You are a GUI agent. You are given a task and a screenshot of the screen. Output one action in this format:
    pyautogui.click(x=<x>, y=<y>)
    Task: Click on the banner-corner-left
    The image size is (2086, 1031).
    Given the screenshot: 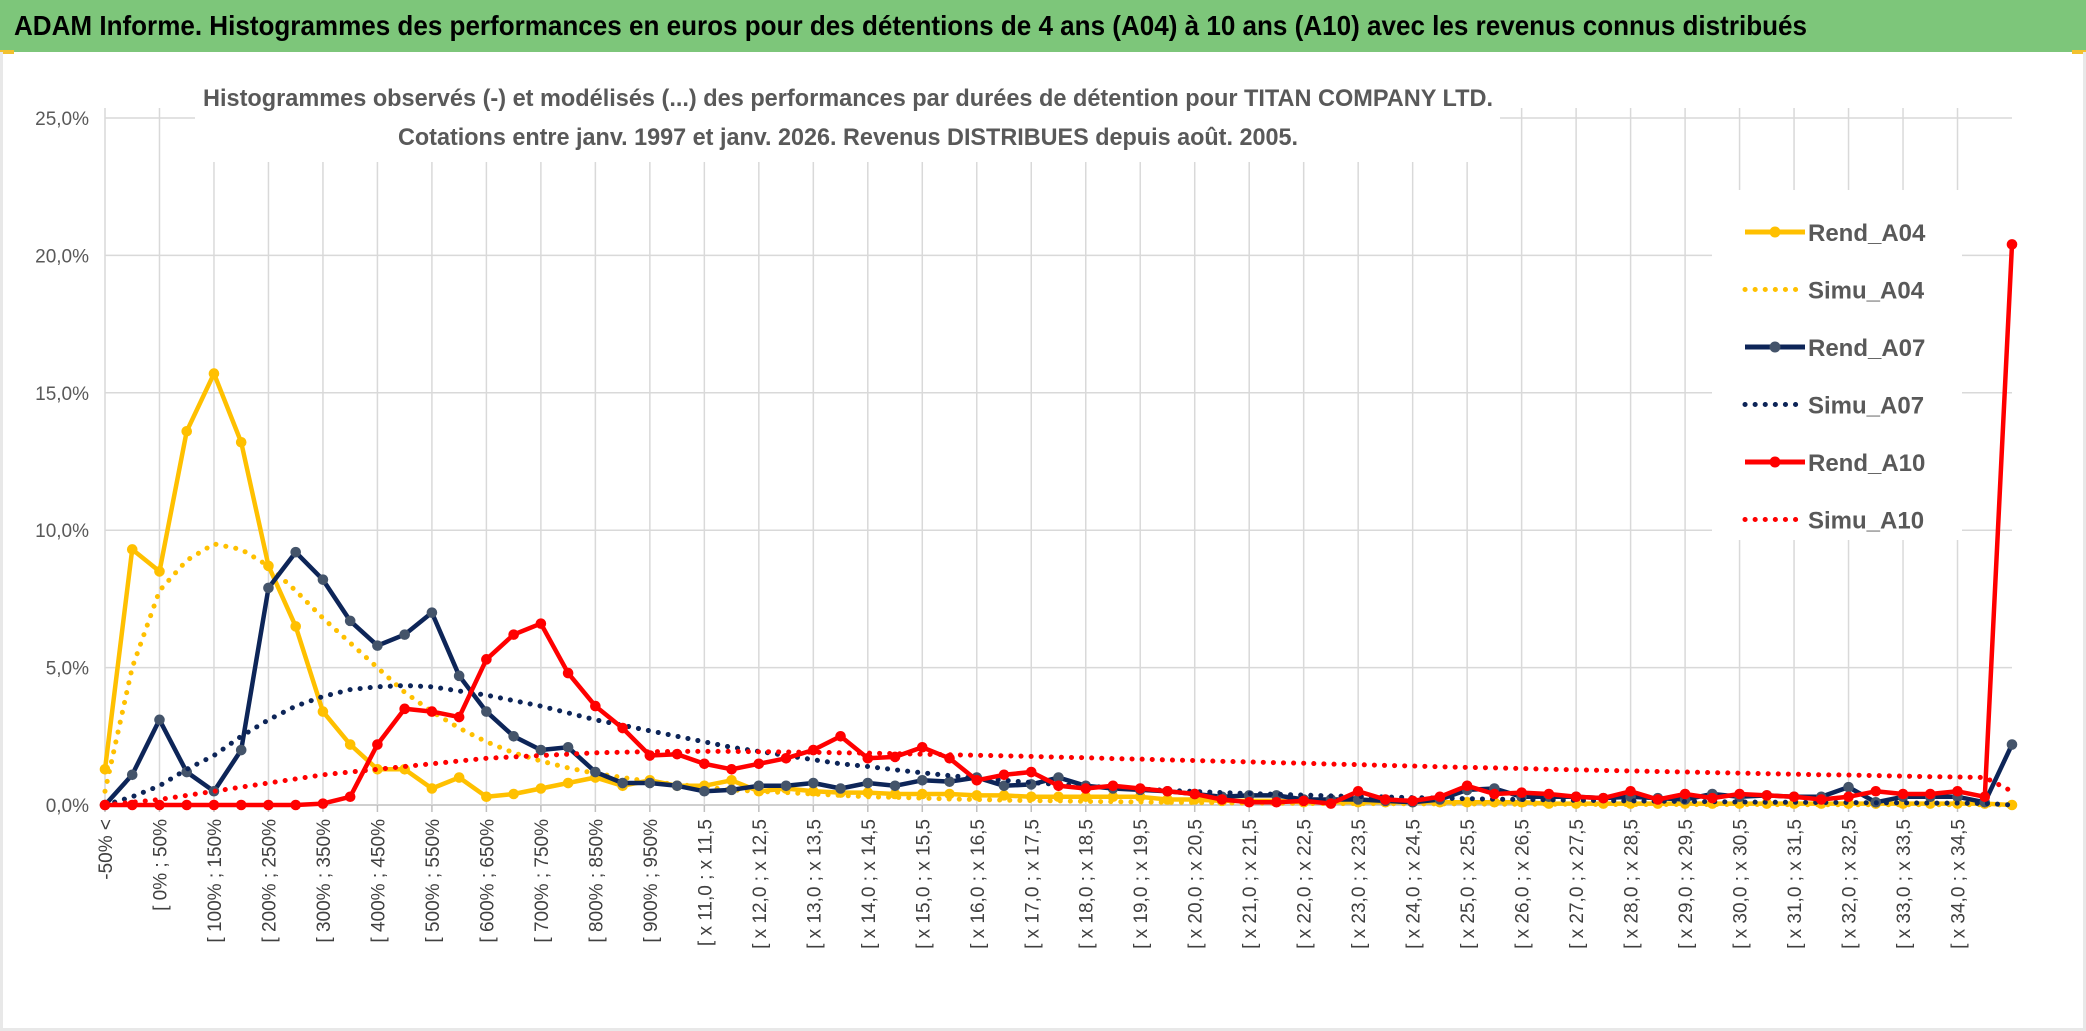 What is the action you would take?
    pyautogui.click(x=7, y=52)
    